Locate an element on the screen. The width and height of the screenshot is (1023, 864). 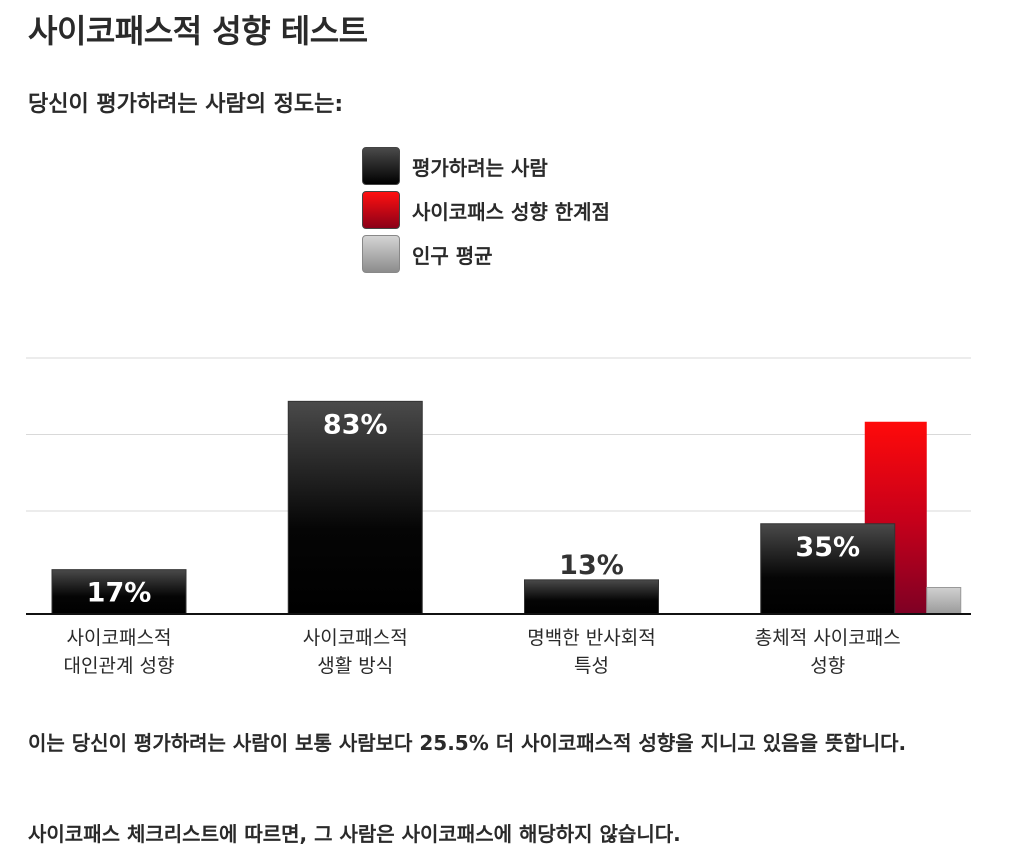
bar-value-label-0: 17% is located at coordinates (119, 593).